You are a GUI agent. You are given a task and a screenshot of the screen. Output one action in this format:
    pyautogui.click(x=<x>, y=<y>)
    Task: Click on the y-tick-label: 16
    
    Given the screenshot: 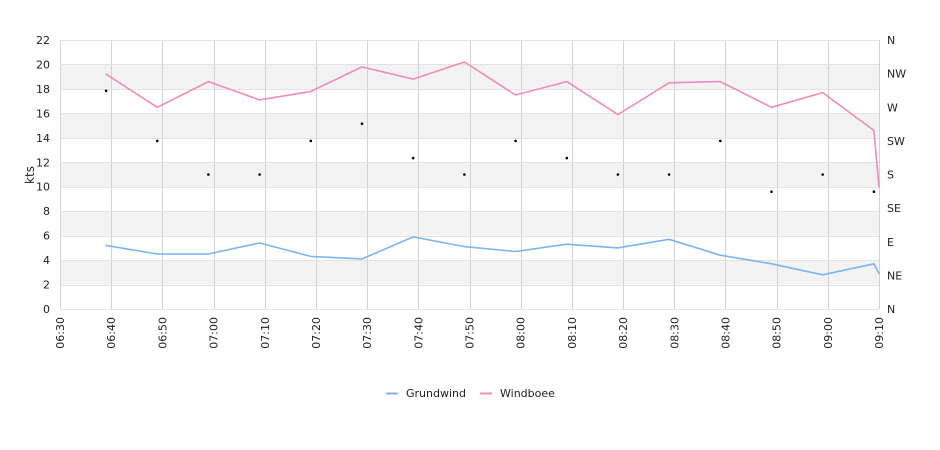 What is the action you would take?
    pyautogui.click(x=43, y=113)
    